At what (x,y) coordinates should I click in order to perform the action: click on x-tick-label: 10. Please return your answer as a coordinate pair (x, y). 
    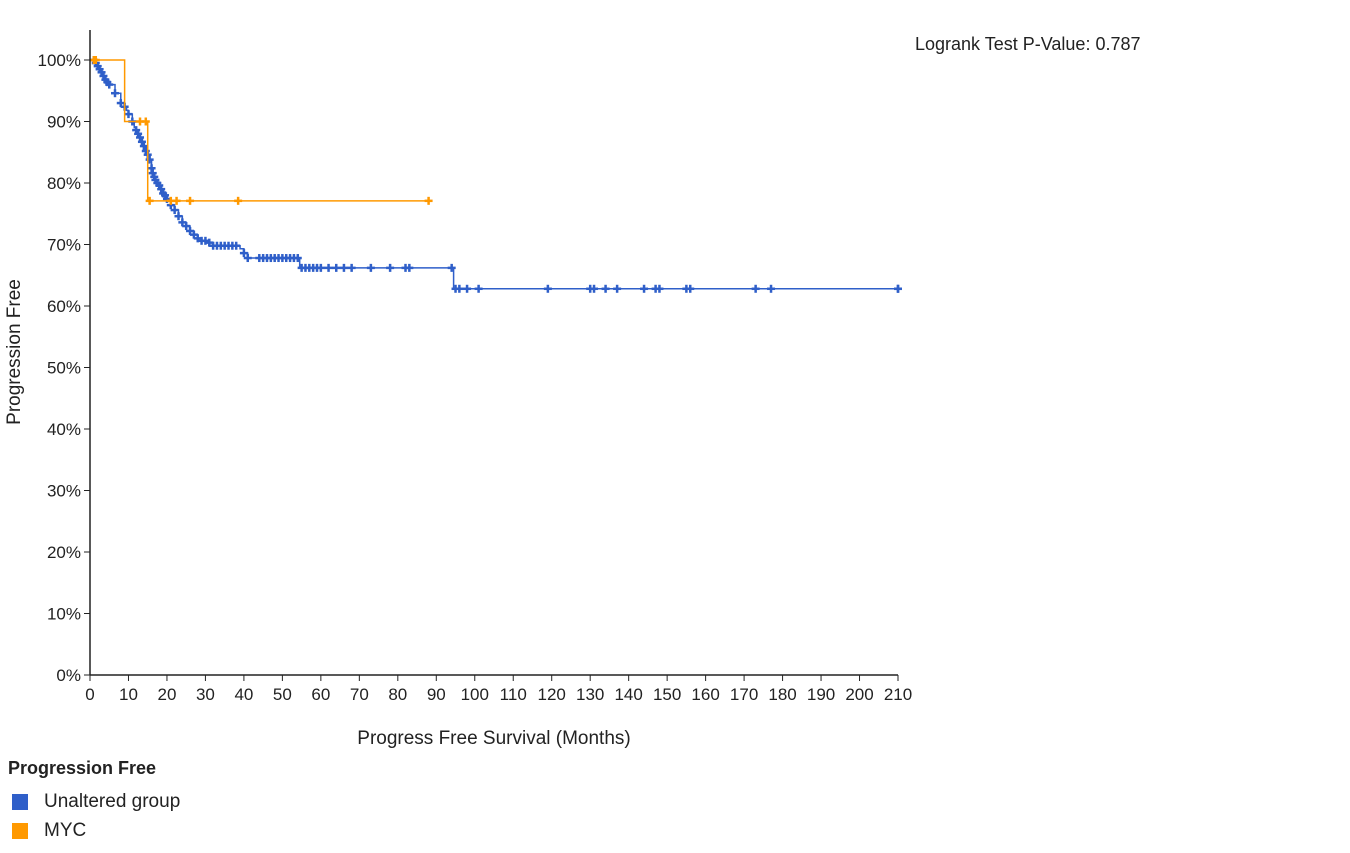
    Looking at the image, I should click on (128, 694).